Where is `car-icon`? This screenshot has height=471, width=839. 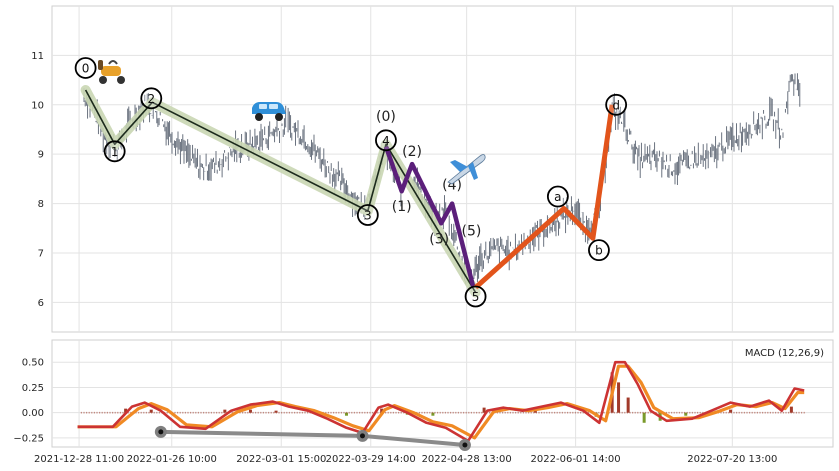
car-icon is located at coordinates (269, 111).